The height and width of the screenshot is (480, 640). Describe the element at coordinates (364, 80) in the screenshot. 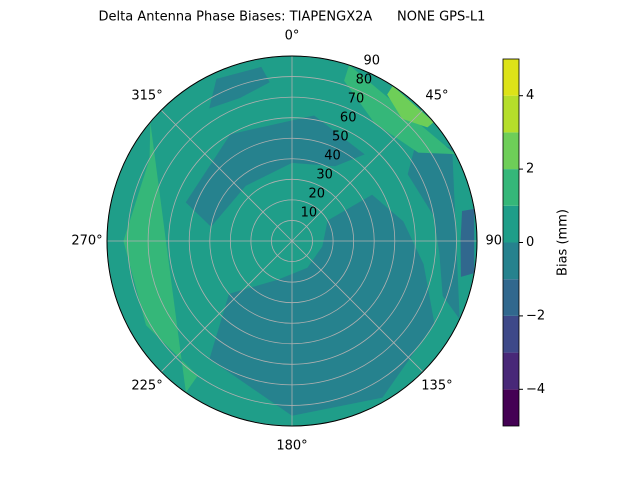

I see `r-tick-label: 80` at that location.